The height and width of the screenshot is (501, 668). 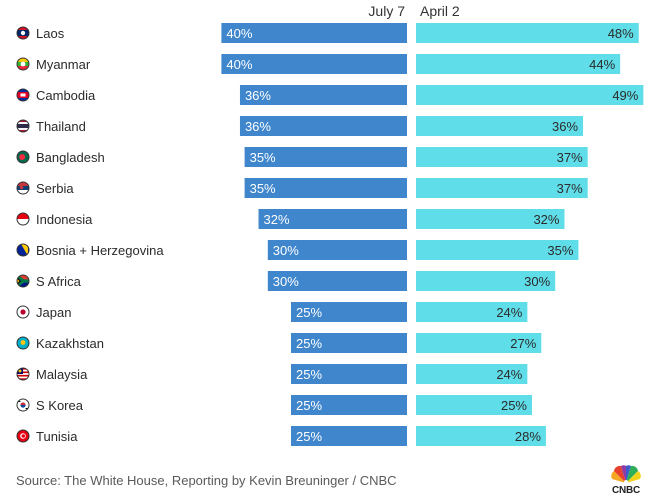 I want to click on country-label-tunisia: Tunisia, so click(x=57, y=436).